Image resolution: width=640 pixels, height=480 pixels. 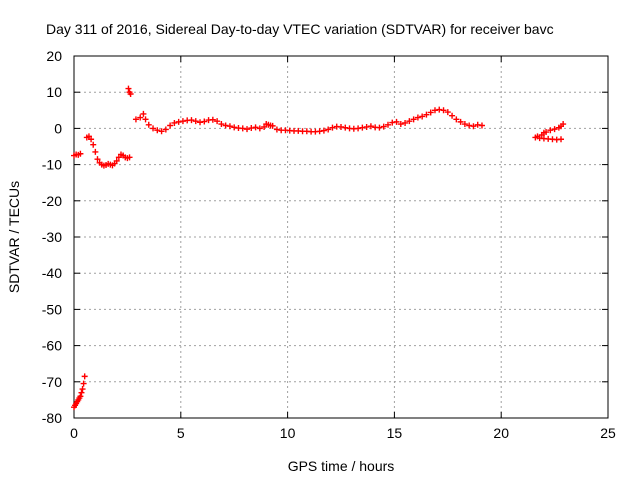 I want to click on y-tick-label: -40, so click(x=52, y=273).